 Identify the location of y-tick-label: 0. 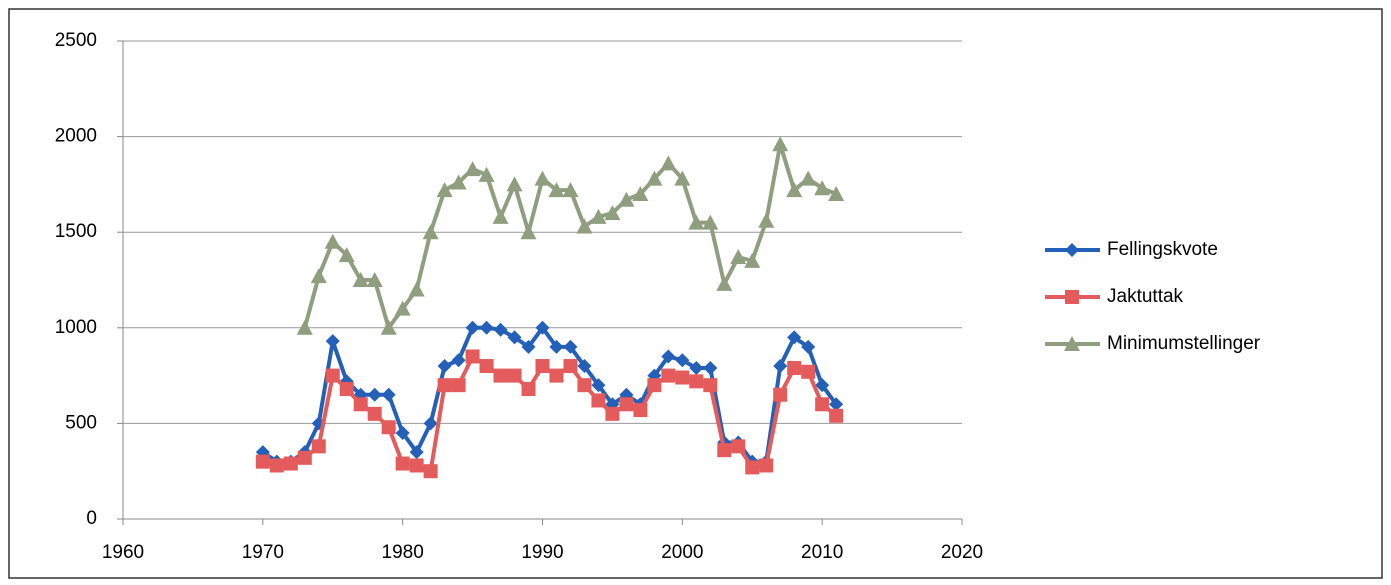
(91, 518).